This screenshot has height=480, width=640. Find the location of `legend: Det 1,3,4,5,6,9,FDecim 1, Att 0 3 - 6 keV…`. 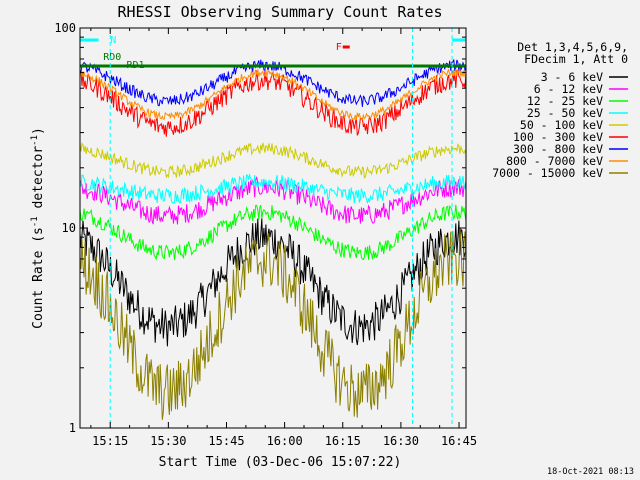

legend: Det 1,3,4,5,6,9,FDecim 1, Att 0 3 - 6 keV… is located at coordinates (560, 110).